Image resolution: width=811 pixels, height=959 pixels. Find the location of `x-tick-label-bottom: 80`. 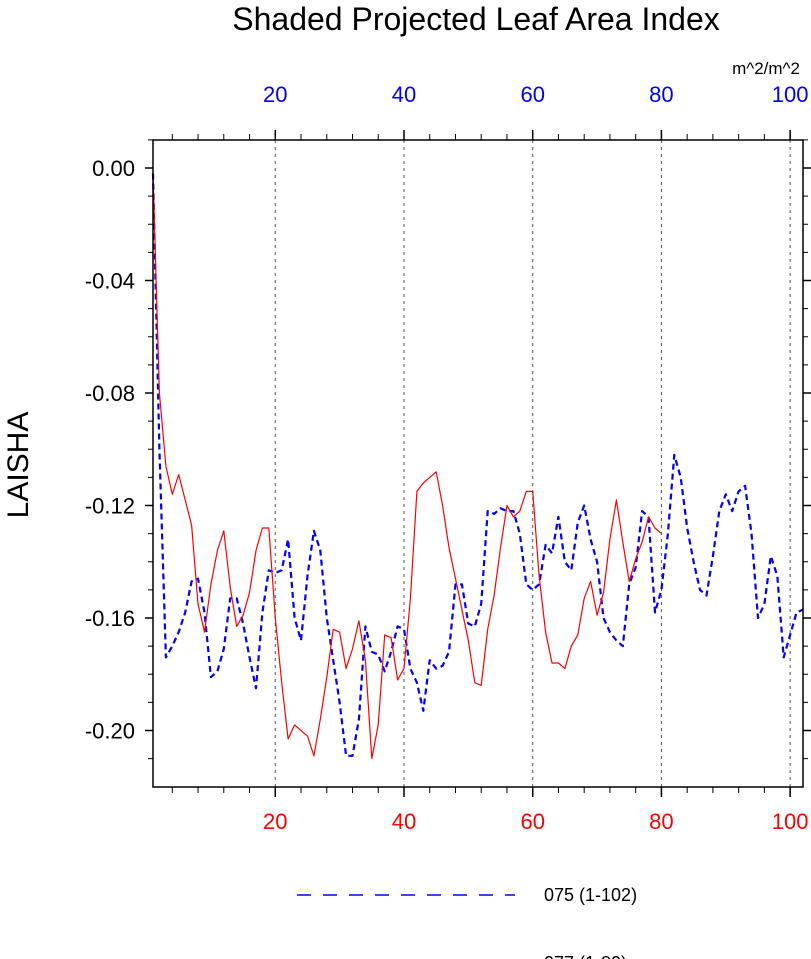

x-tick-label-bottom: 80 is located at coordinates (661, 821).